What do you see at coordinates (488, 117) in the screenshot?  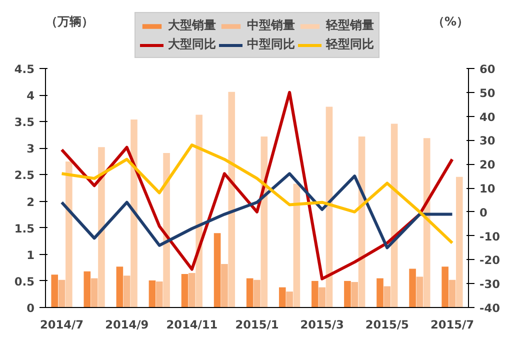 I see `y2-tick-label: 40` at bounding box center [488, 117].